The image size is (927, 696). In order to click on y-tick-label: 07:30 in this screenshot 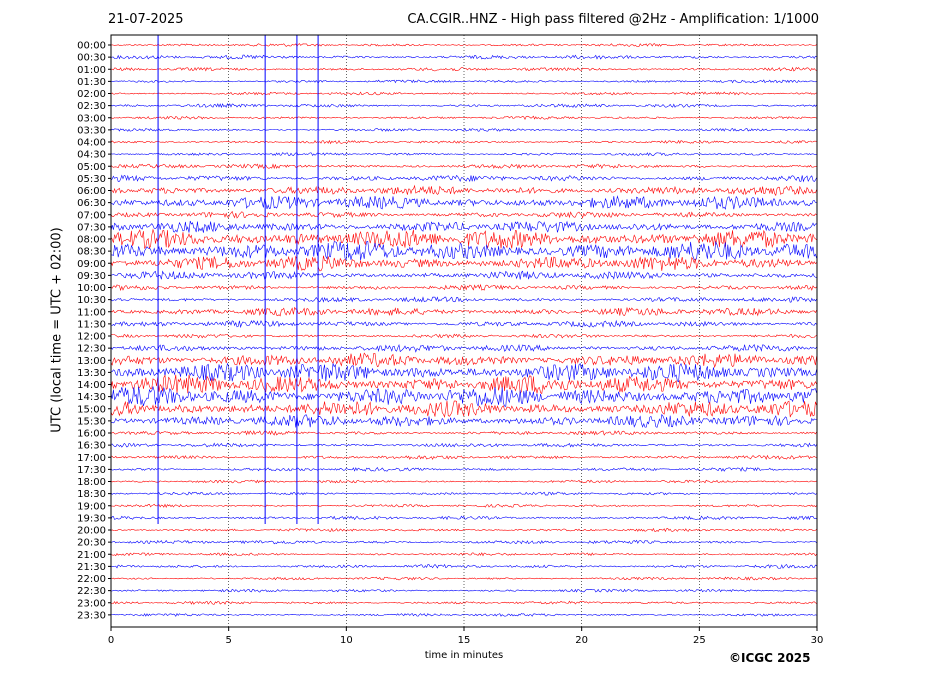, I will do `click(91, 227)`.